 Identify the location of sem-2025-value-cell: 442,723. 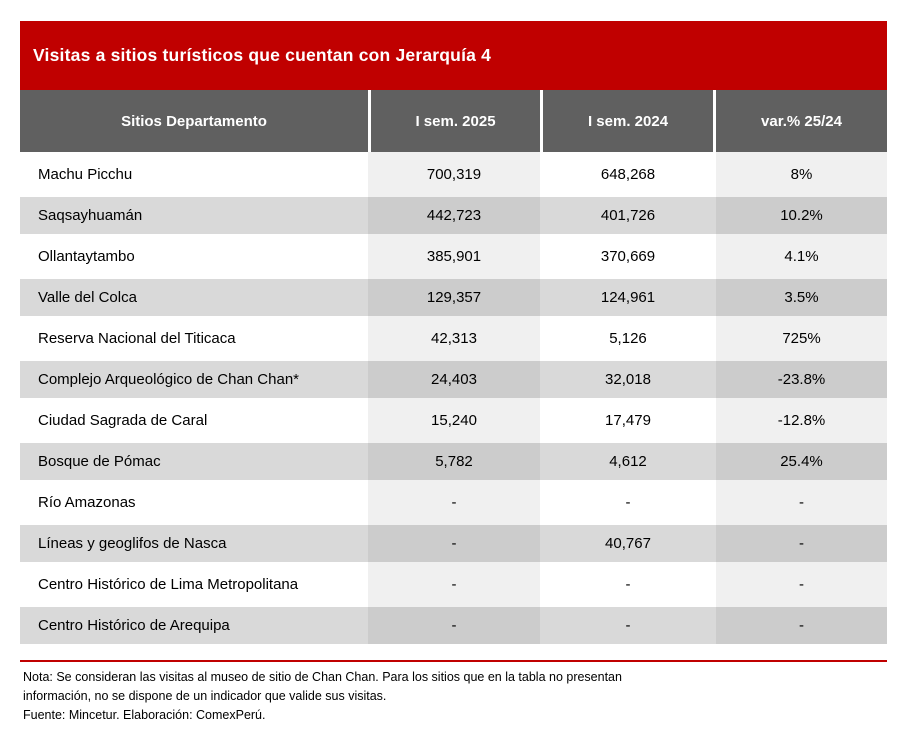
(454, 215).